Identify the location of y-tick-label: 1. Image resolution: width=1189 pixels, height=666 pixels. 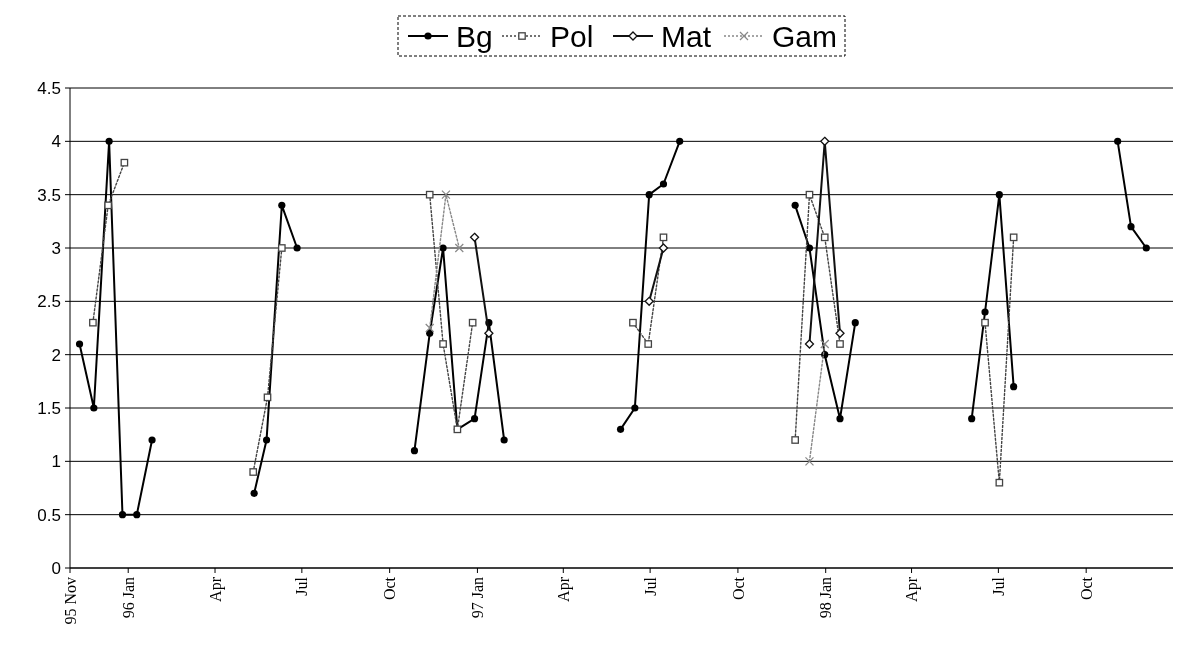
(56, 462).